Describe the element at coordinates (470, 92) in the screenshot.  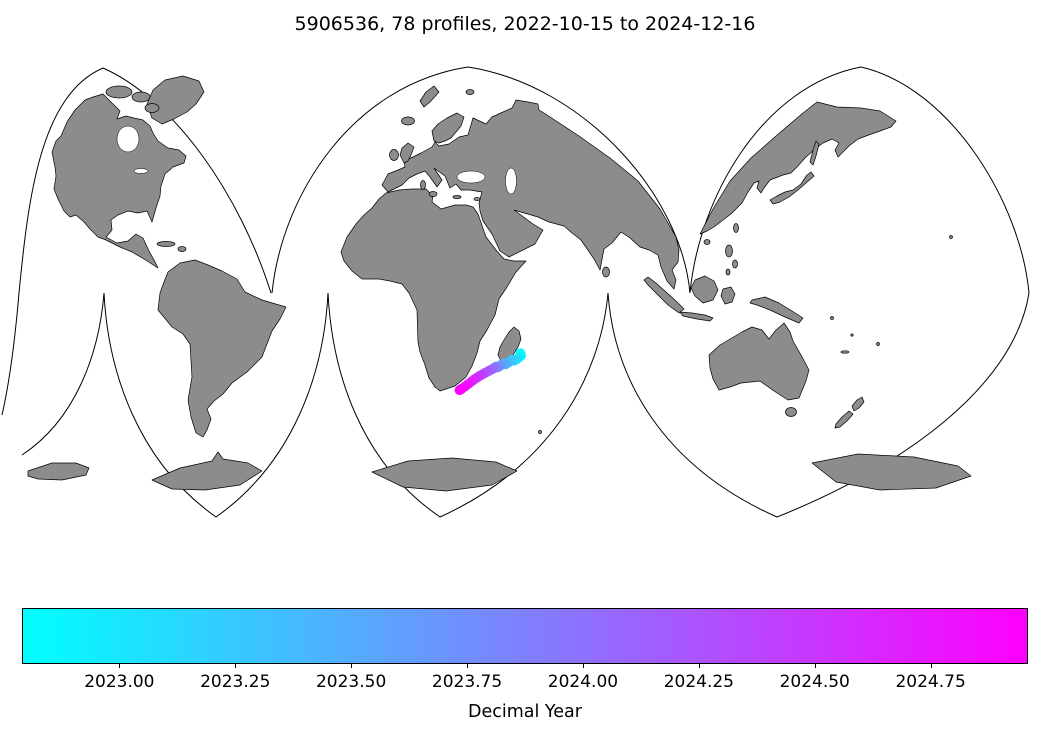
I see `svalbard` at that location.